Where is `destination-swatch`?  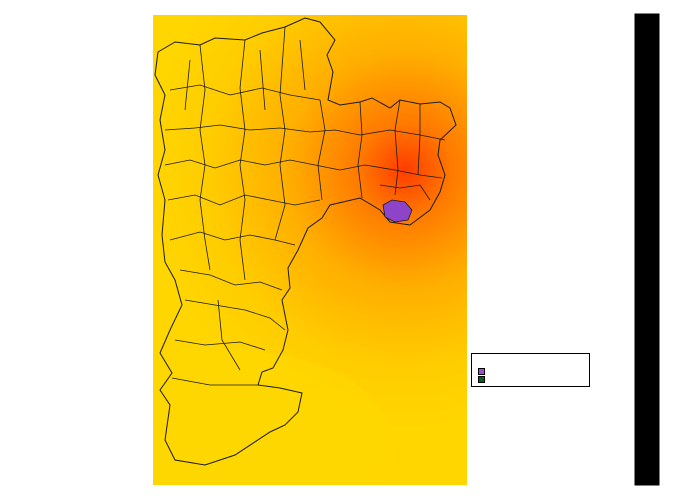
destination-swatch is located at coordinates (481, 379).